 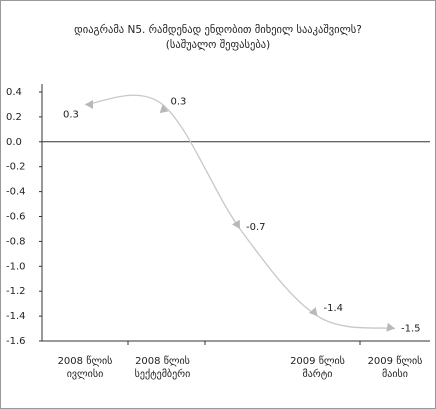 What do you see at coordinates (85, 374) in the screenshot?
I see `x-tick-label: ივლისი` at bounding box center [85, 374].